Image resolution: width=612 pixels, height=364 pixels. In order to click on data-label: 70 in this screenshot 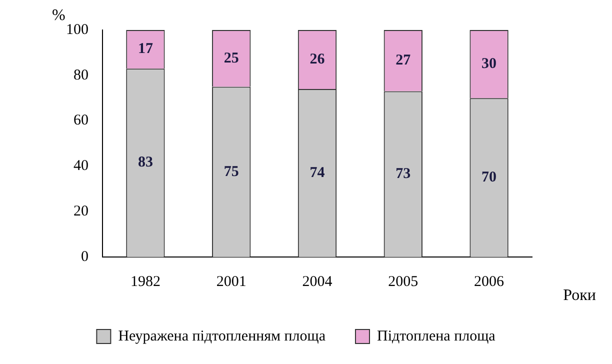, I will do `click(489, 177)`.